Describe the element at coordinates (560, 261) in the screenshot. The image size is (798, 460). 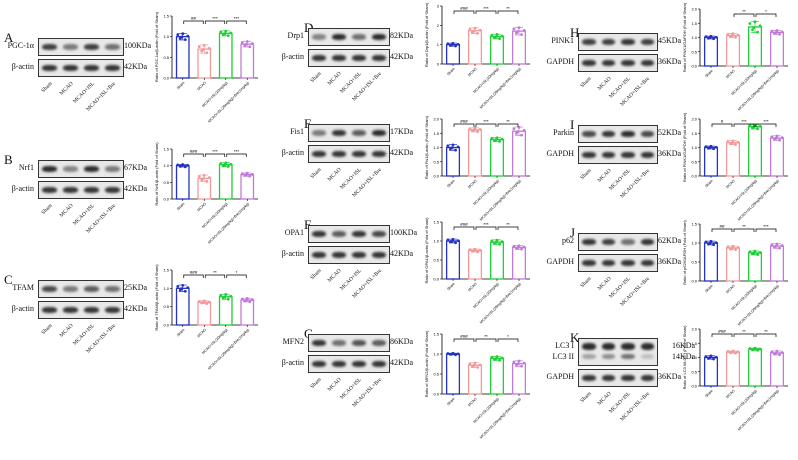
I see `protein-label: GAPDH` at that location.